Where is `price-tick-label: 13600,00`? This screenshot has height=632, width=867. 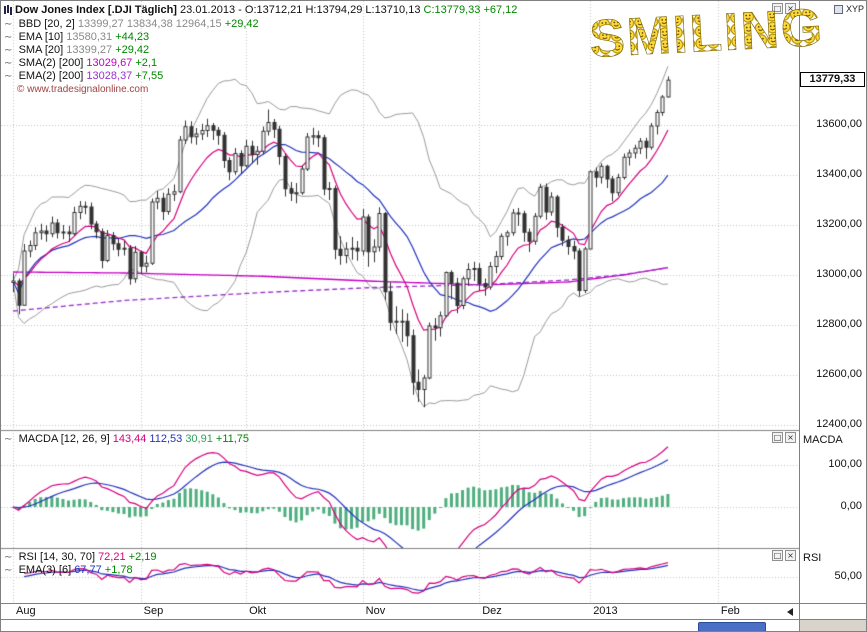 price-tick-label: 13600,00 is located at coordinates (839, 124).